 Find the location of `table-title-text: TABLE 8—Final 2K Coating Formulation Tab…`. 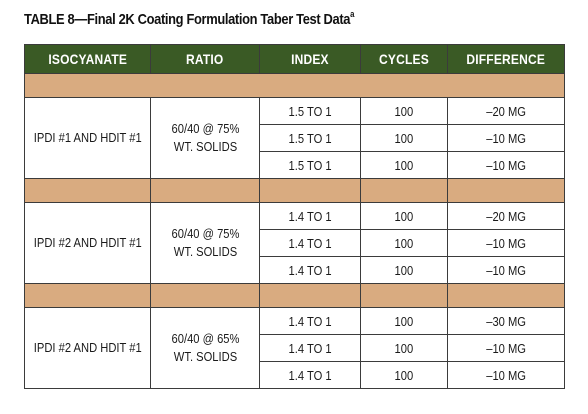

table-title-text: TABLE 8—Final 2K Coating Formulation Tab… is located at coordinates (187, 19).